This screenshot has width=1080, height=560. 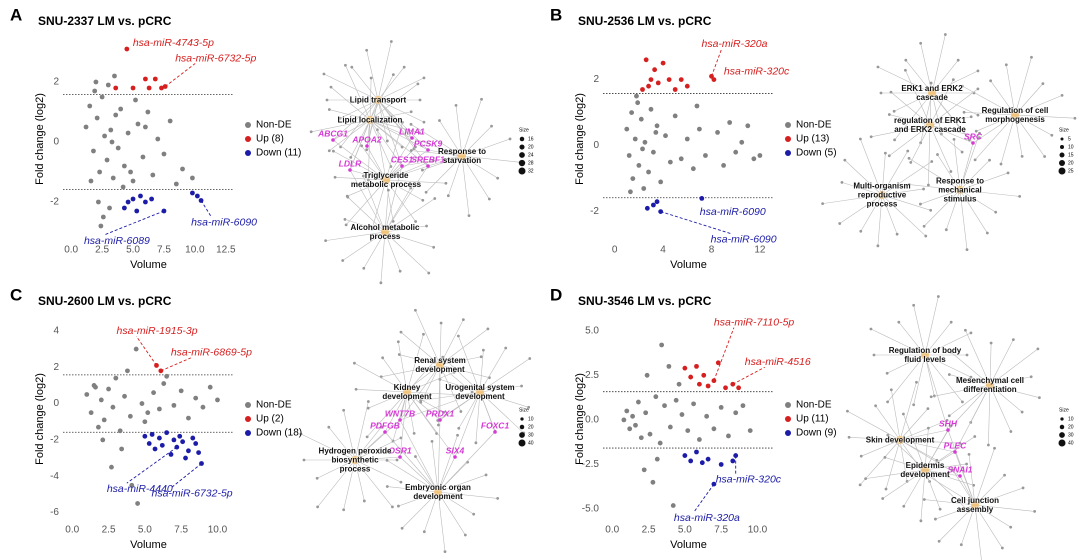 I want to click on x-tick-label: 7.5, so click(x=181, y=530).